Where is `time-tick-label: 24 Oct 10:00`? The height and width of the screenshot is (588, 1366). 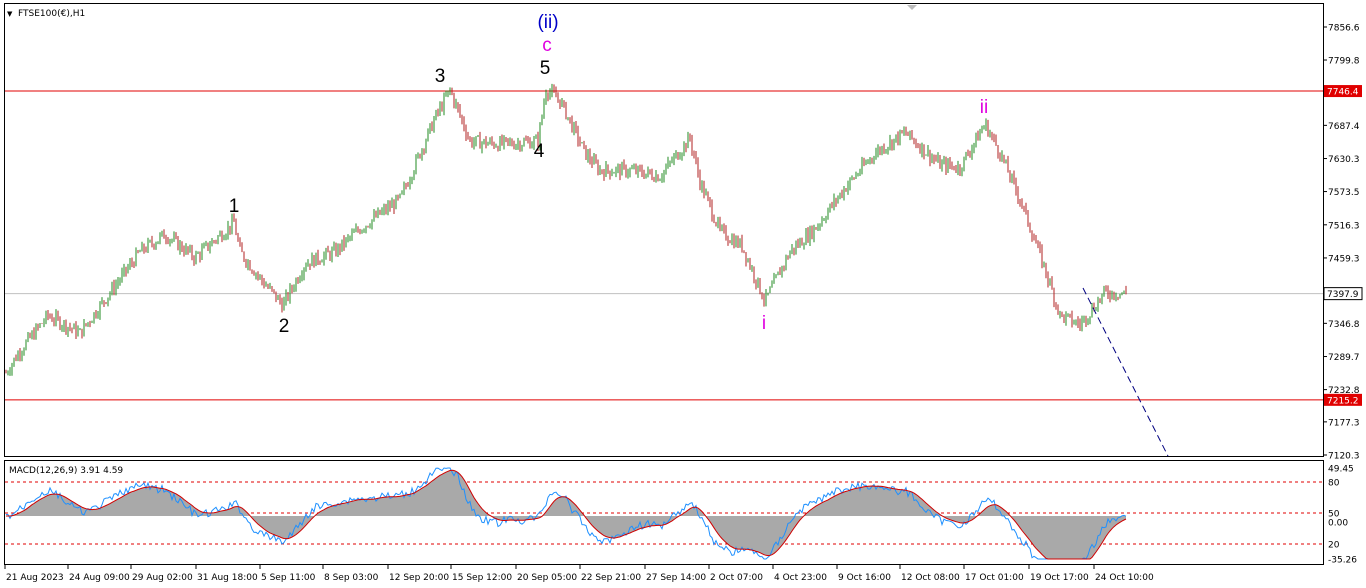 time-tick-label: 24 Oct 10:00 is located at coordinates (1124, 578).